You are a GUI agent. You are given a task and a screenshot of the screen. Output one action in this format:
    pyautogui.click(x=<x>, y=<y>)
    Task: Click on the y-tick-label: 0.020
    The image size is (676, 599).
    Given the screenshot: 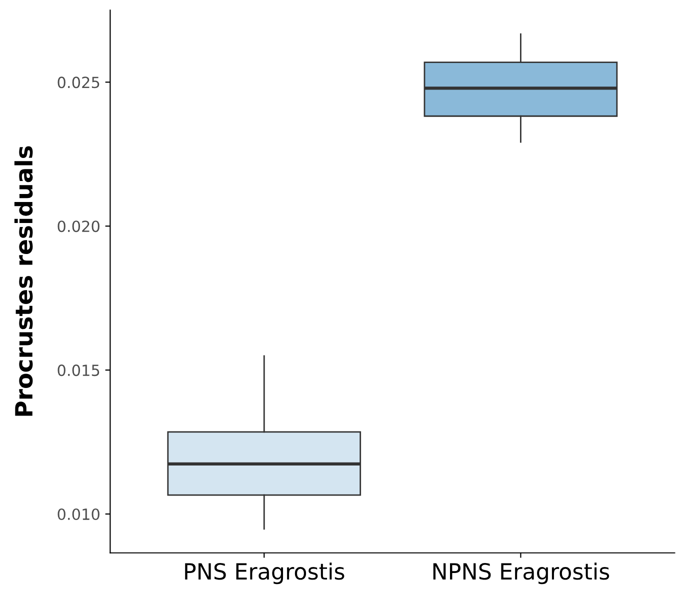 What is the action you would take?
    pyautogui.click(x=79, y=226)
    